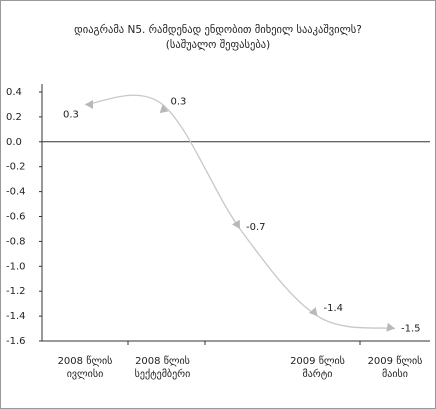 This screenshot has width=436, height=409. I want to click on y-tick-label: -1.0, so click(16, 266).